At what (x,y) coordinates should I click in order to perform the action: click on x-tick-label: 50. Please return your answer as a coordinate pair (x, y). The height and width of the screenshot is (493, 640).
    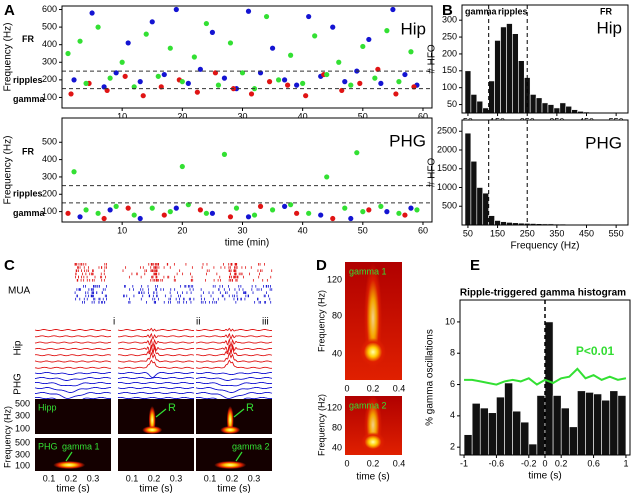
    Looking at the image, I should click on (363, 116).